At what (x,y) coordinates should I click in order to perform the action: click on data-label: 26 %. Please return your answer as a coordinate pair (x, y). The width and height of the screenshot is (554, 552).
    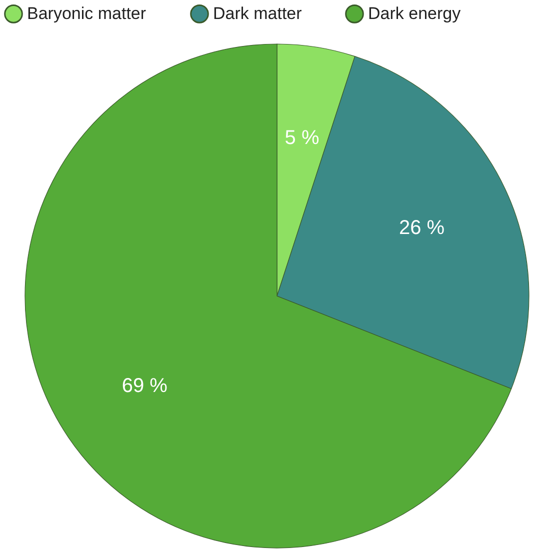
    Looking at the image, I should click on (421, 227).